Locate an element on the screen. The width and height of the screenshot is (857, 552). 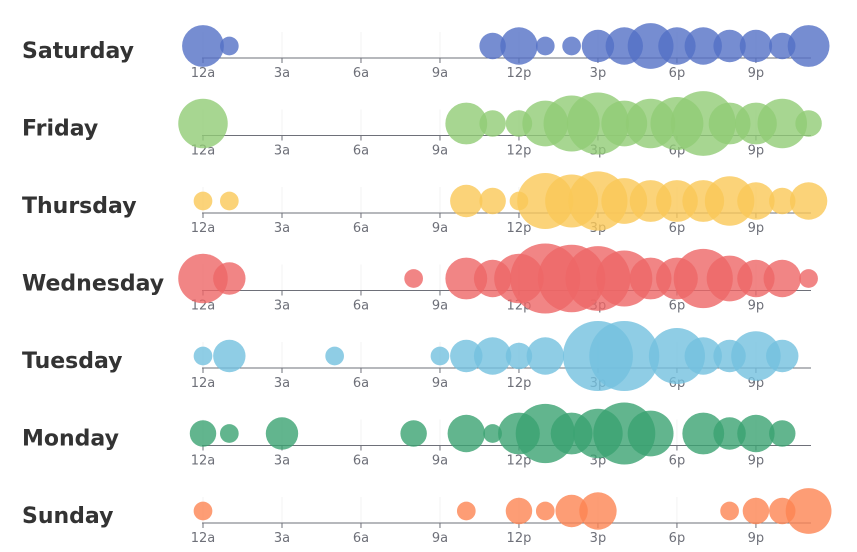
bubble-tuesday-1p: Tuesday 1p: 4 is located at coordinates (545, 356).